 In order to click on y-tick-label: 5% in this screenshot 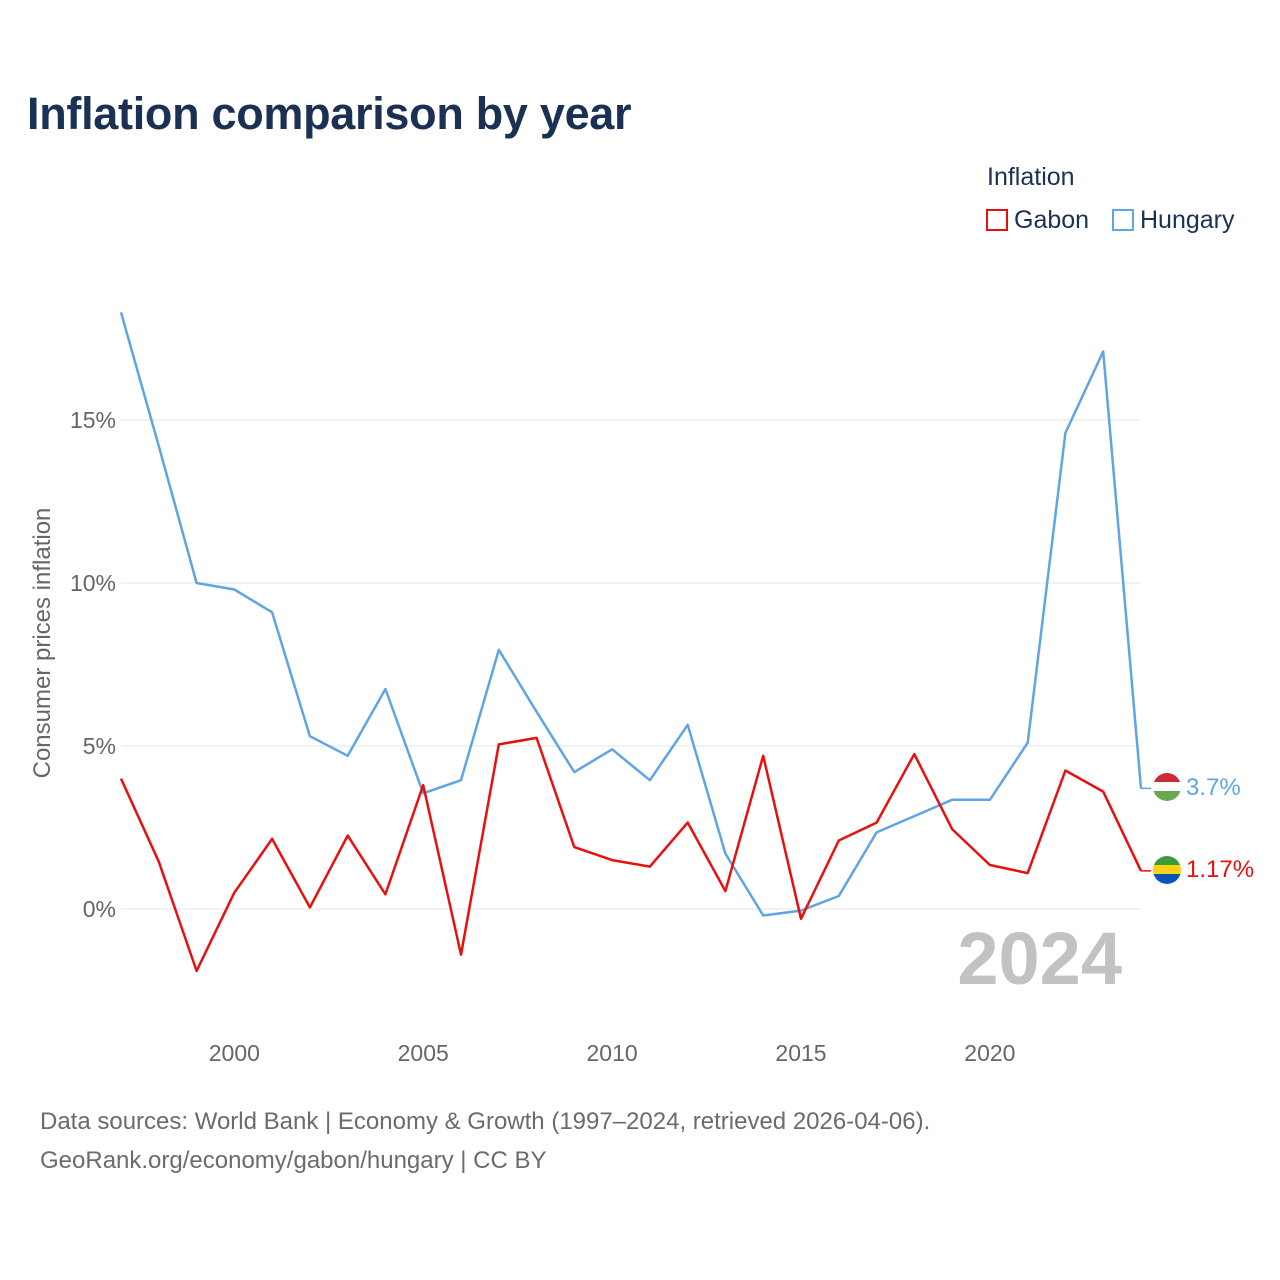, I will do `click(99, 746)`.